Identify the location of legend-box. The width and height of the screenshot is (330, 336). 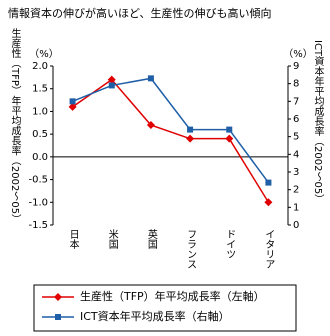
(165, 308).